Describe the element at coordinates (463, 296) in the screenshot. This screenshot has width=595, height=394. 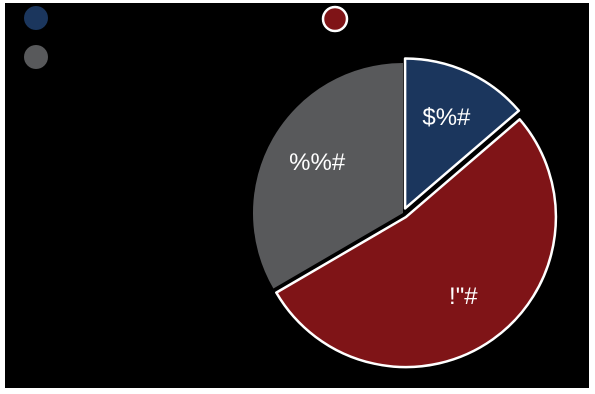
I see `slice-label-2: !"#` at that location.